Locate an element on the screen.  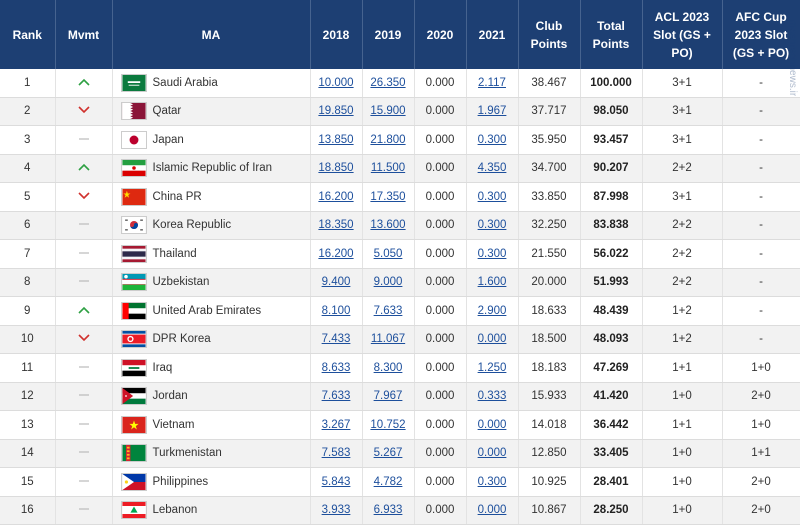
score-2021-cell: 4.350 is located at coordinates (492, 168).